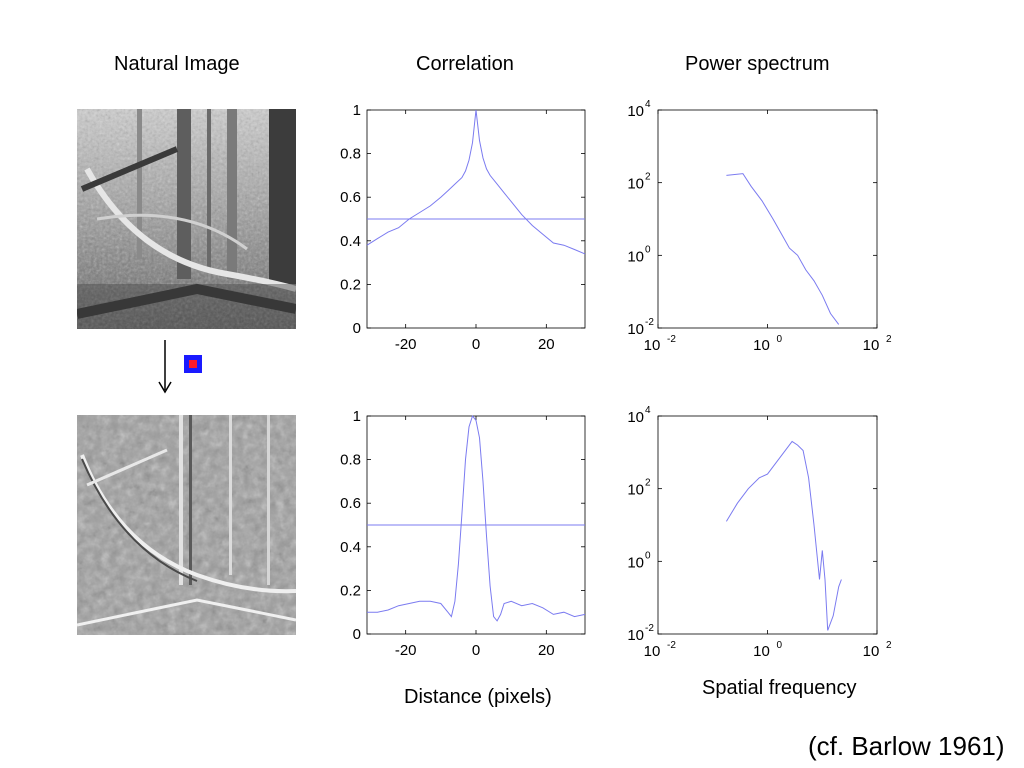 The height and width of the screenshot is (768, 1024). I want to click on ps_top-chart: 10 -2 10 0 10 210 -210 010 210 4, so click(759, 226).